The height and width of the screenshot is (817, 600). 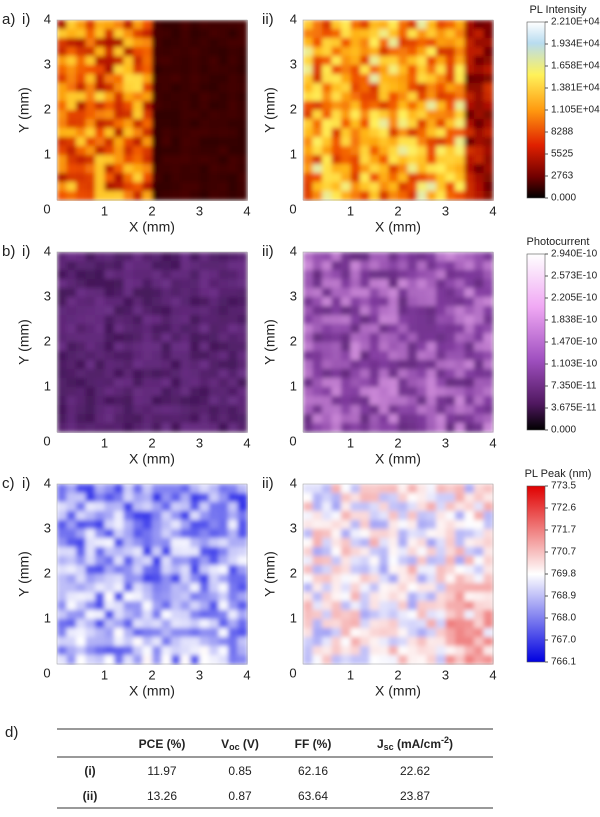 I want to click on y-tick-label: 2, so click(x=47, y=340).